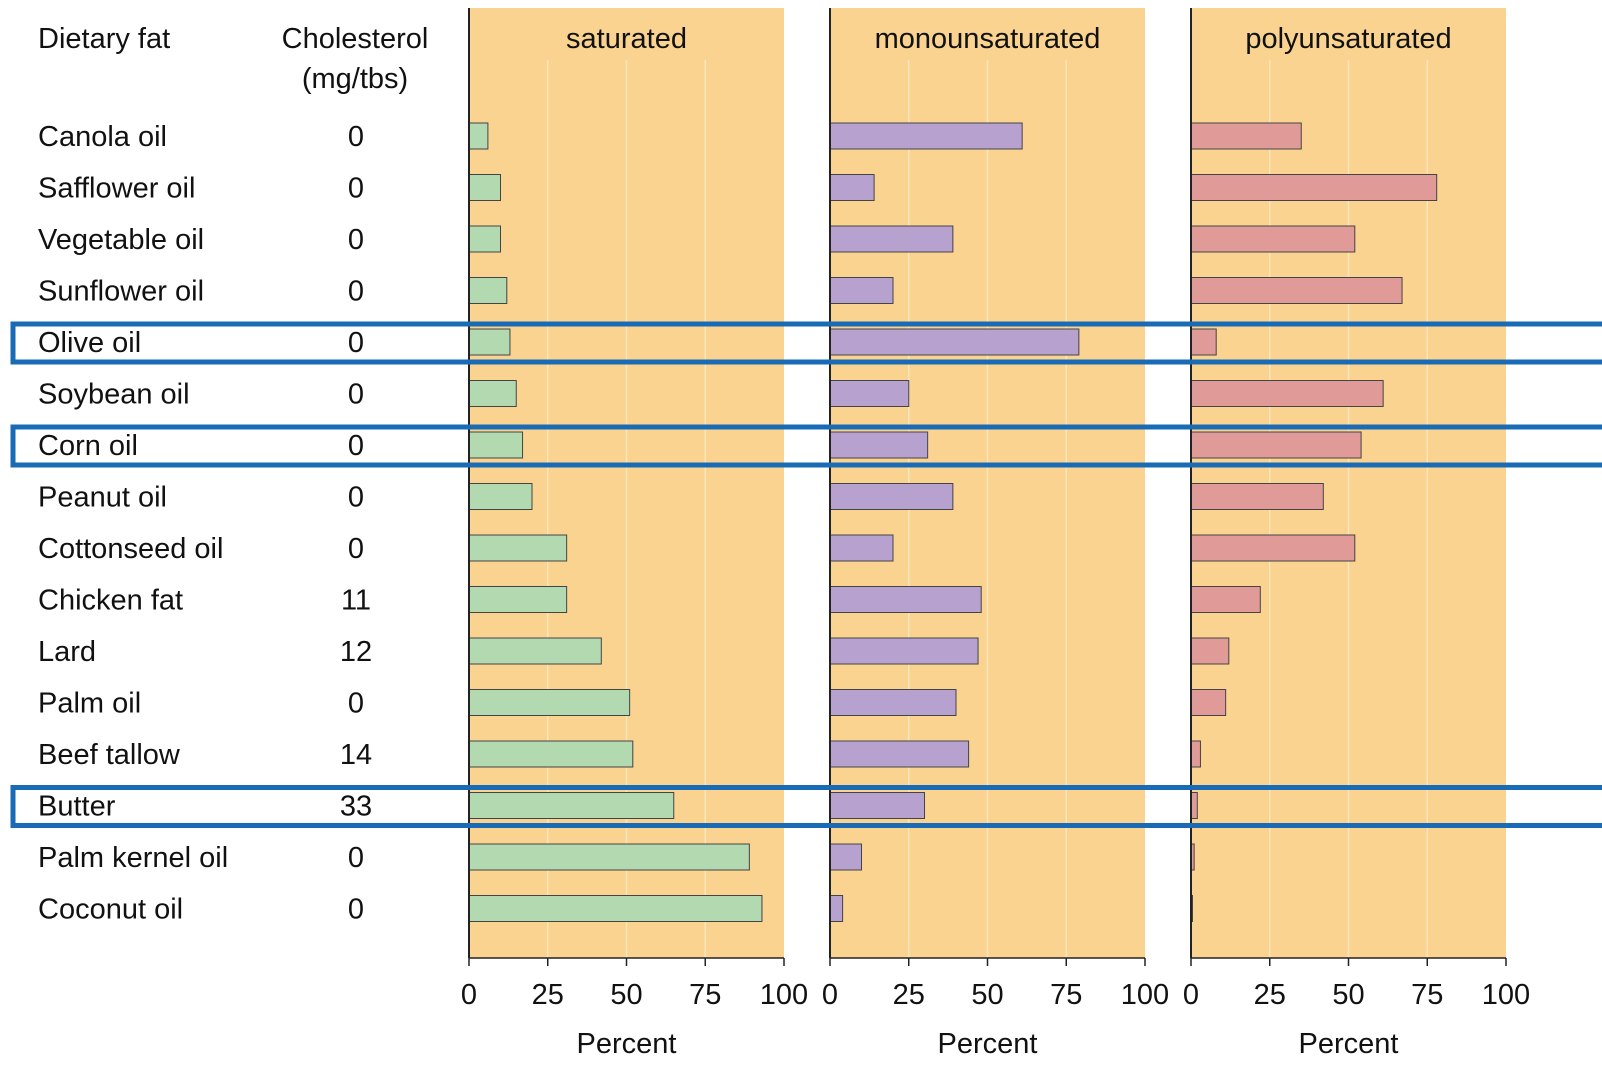 The height and width of the screenshot is (1066, 1602). What do you see at coordinates (104, 39) in the screenshot?
I see `category-header: Dietary fat` at bounding box center [104, 39].